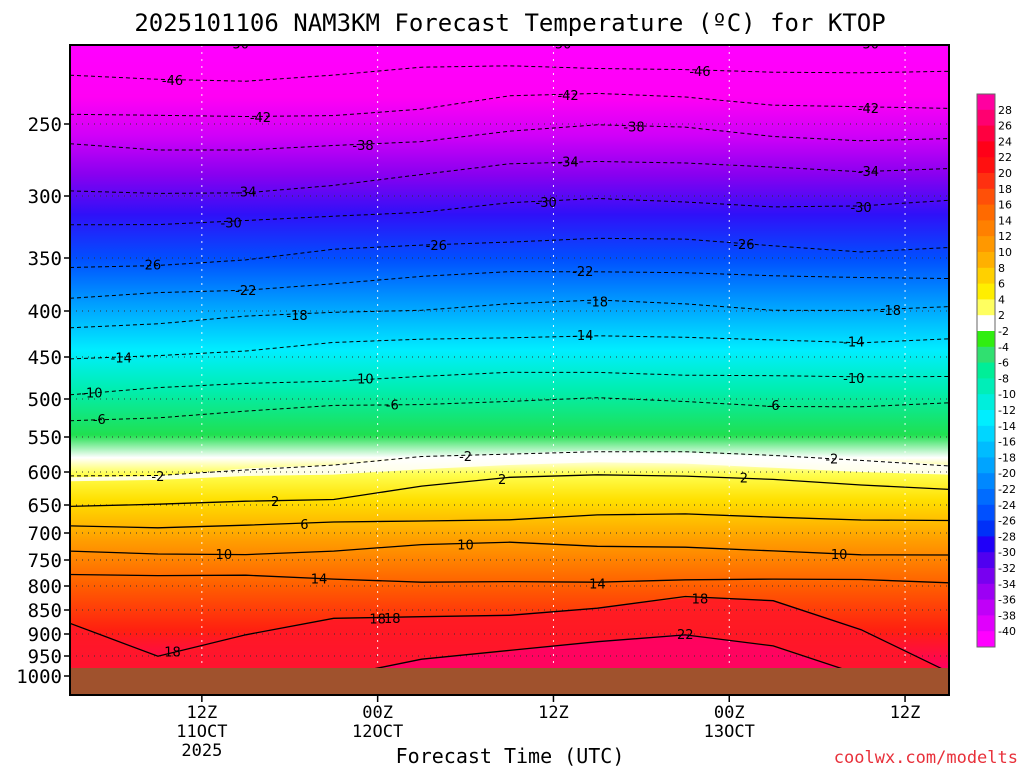  Describe the element at coordinates (1007, 521) in the screenshot. I see `colorbar-label--26: -26` at that location.